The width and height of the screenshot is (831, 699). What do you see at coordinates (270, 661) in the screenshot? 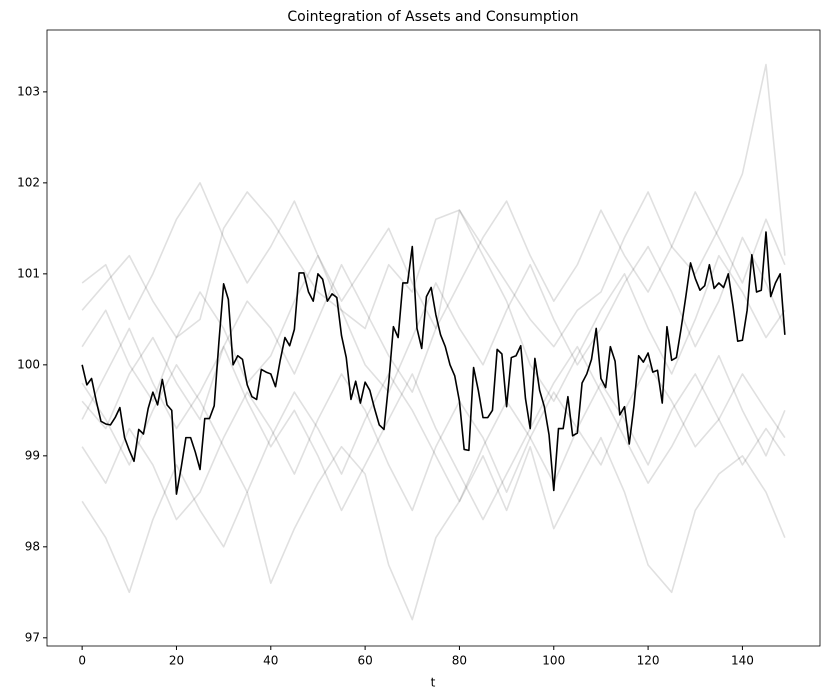
I see `x-tick-label: 40` at bounding box center [270, 661].